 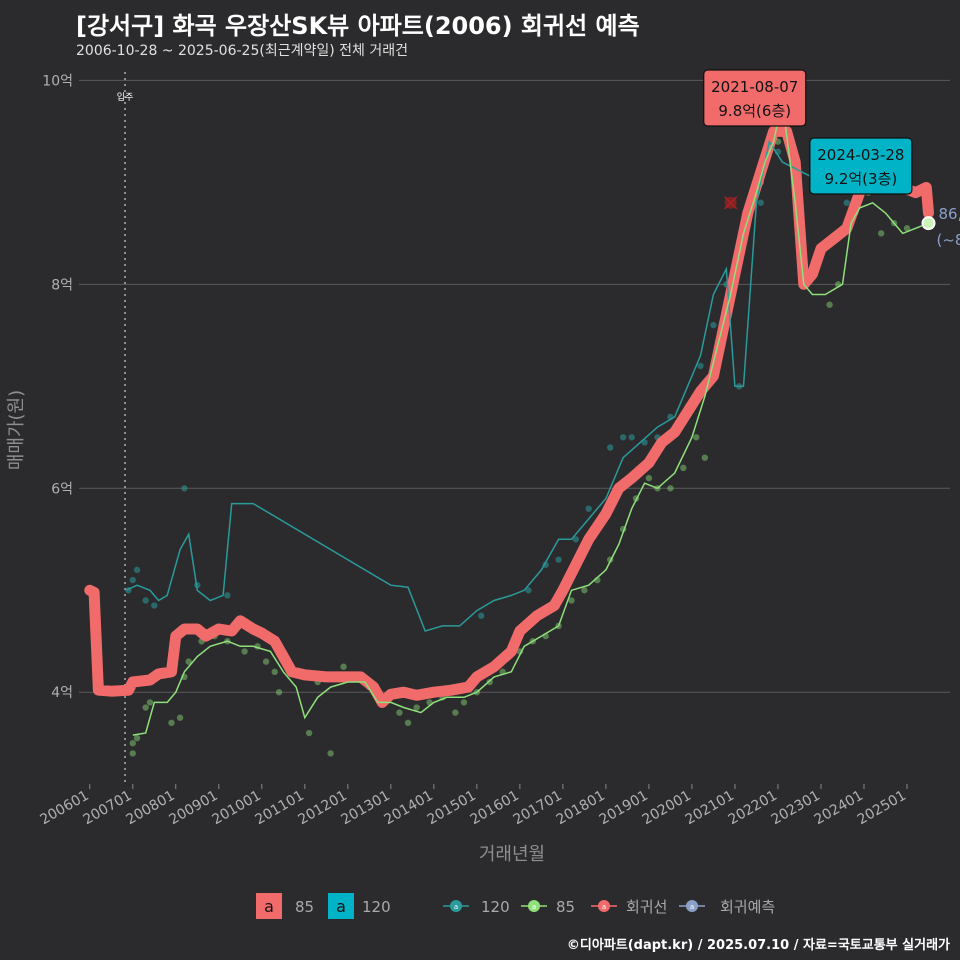 I want to click on x-tick-label: 200901, so click(x=193, y=808).